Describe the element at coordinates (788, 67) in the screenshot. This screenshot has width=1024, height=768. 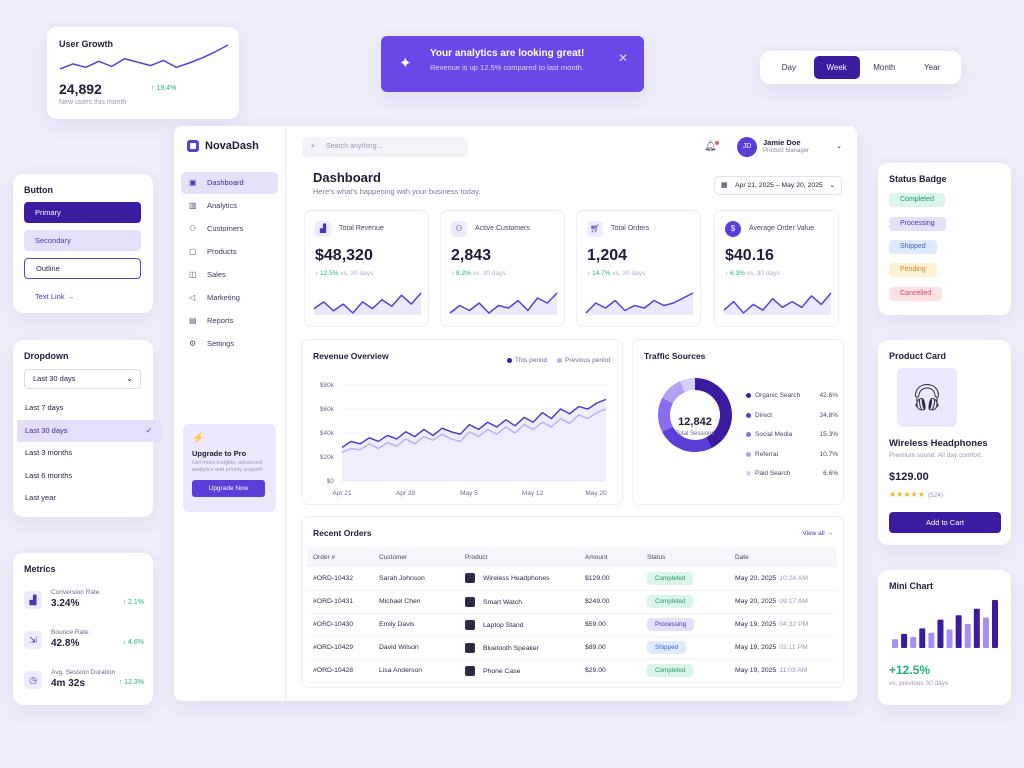
I see `segment-day: Day` at that location.